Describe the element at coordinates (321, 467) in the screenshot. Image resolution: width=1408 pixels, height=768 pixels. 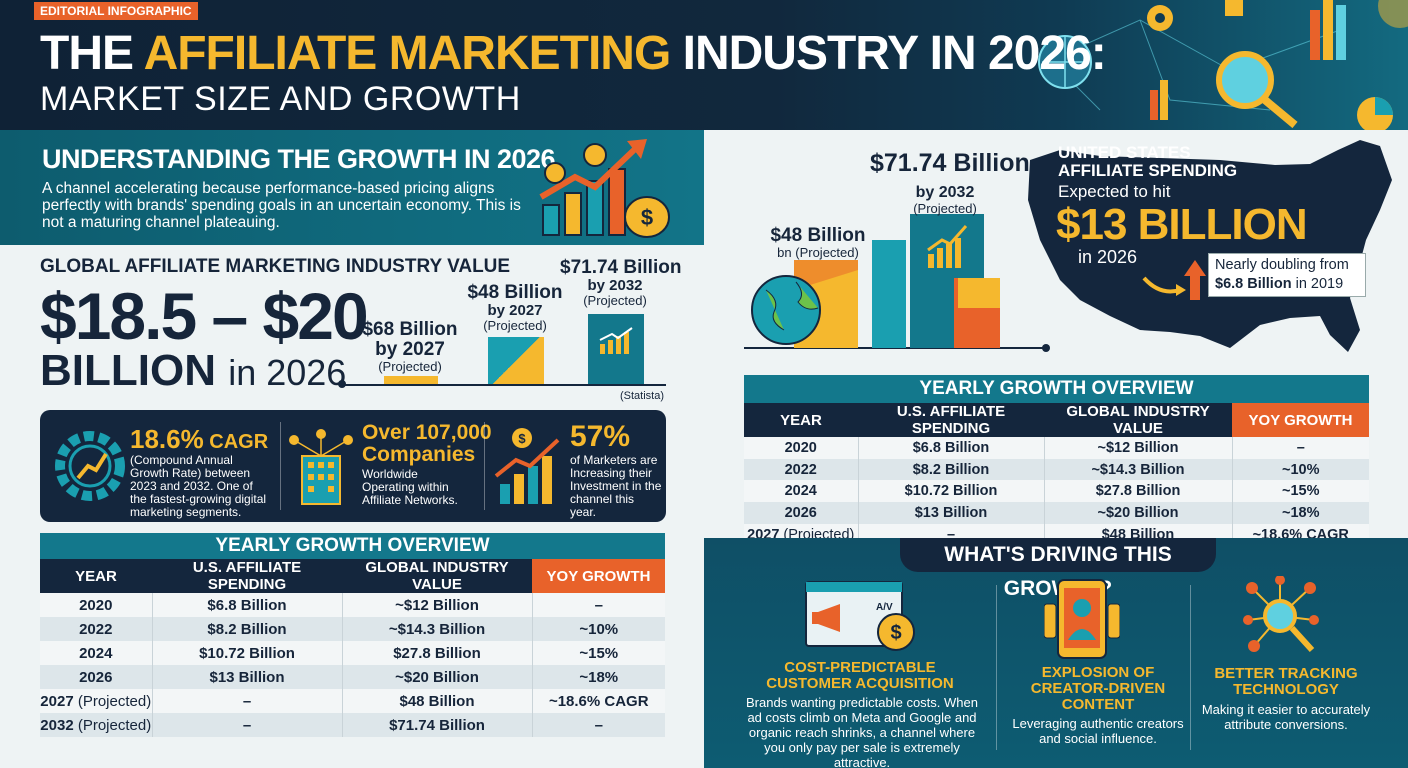
I see `building-network-icon` at that location.